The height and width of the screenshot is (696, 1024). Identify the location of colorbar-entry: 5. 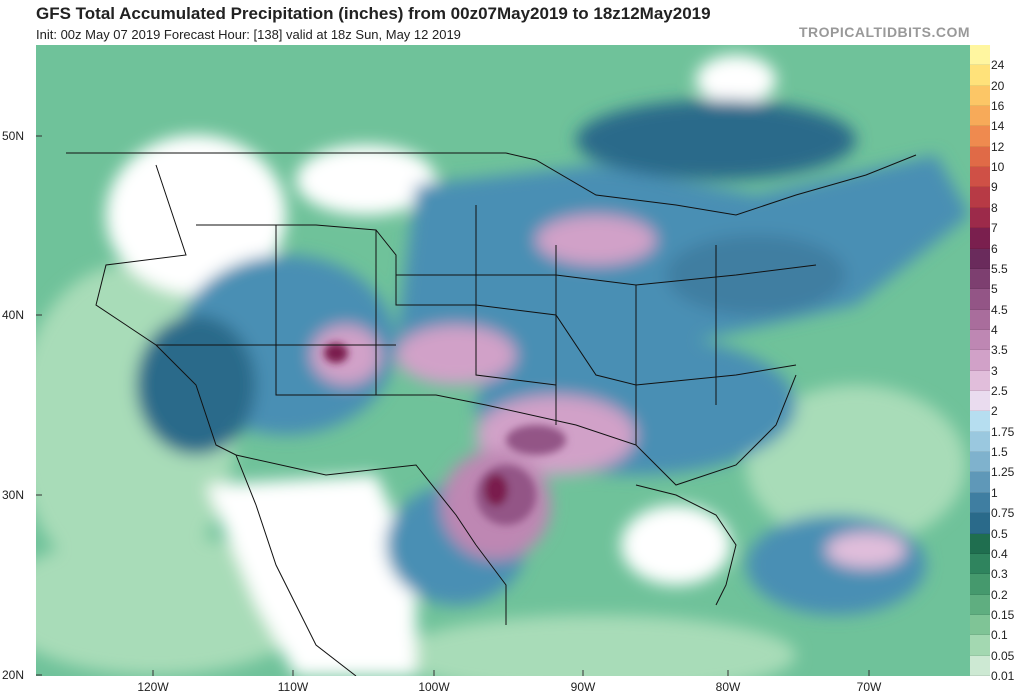
(997, 282).